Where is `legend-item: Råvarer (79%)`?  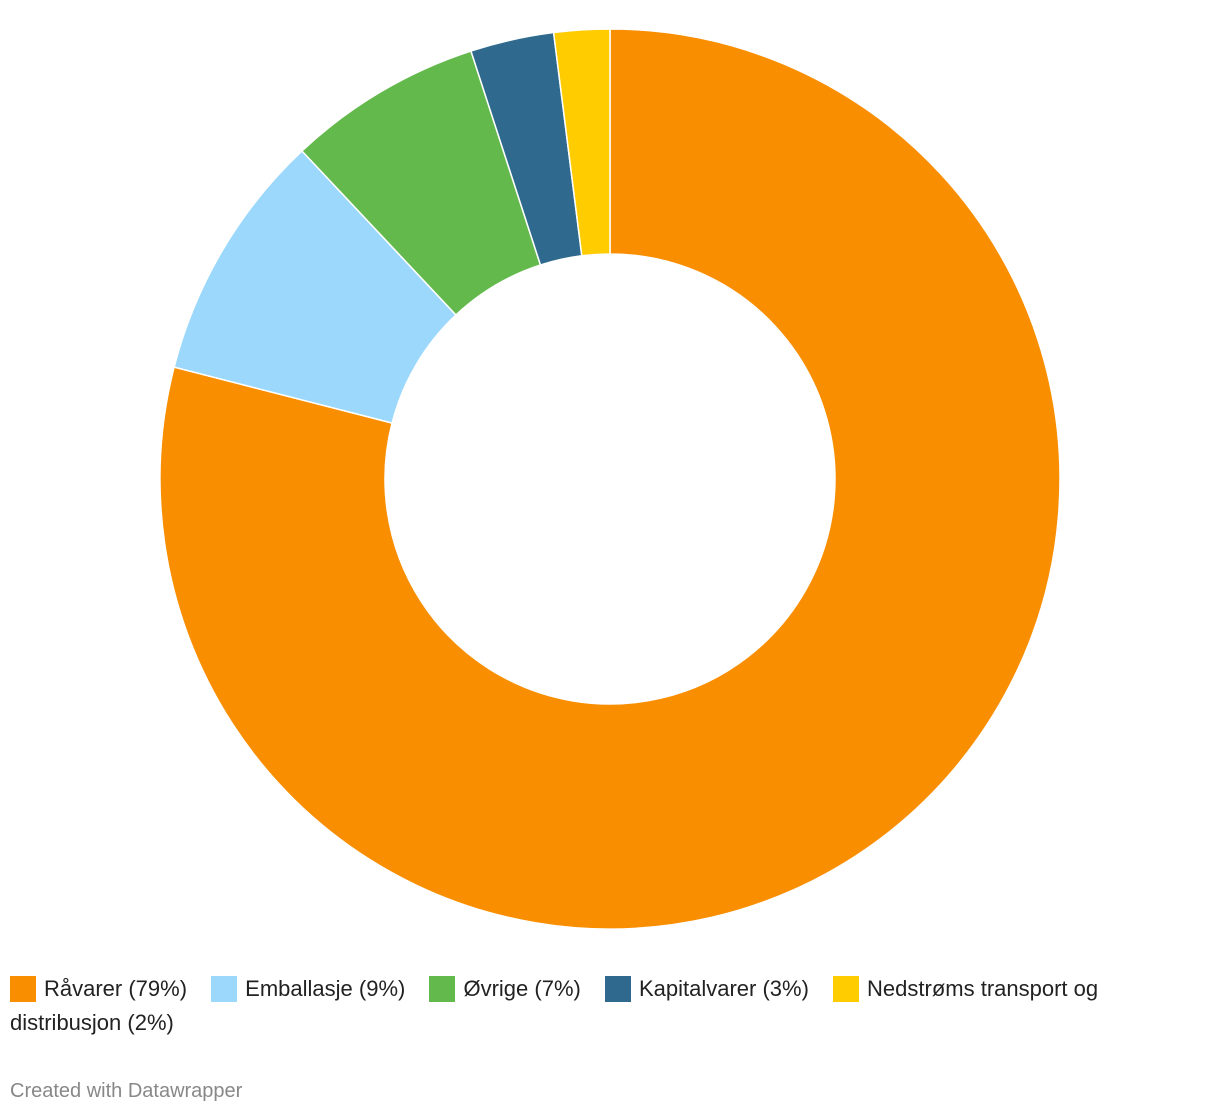
legend-item: Råvarer (79%) is located at coordinates (99, 989).